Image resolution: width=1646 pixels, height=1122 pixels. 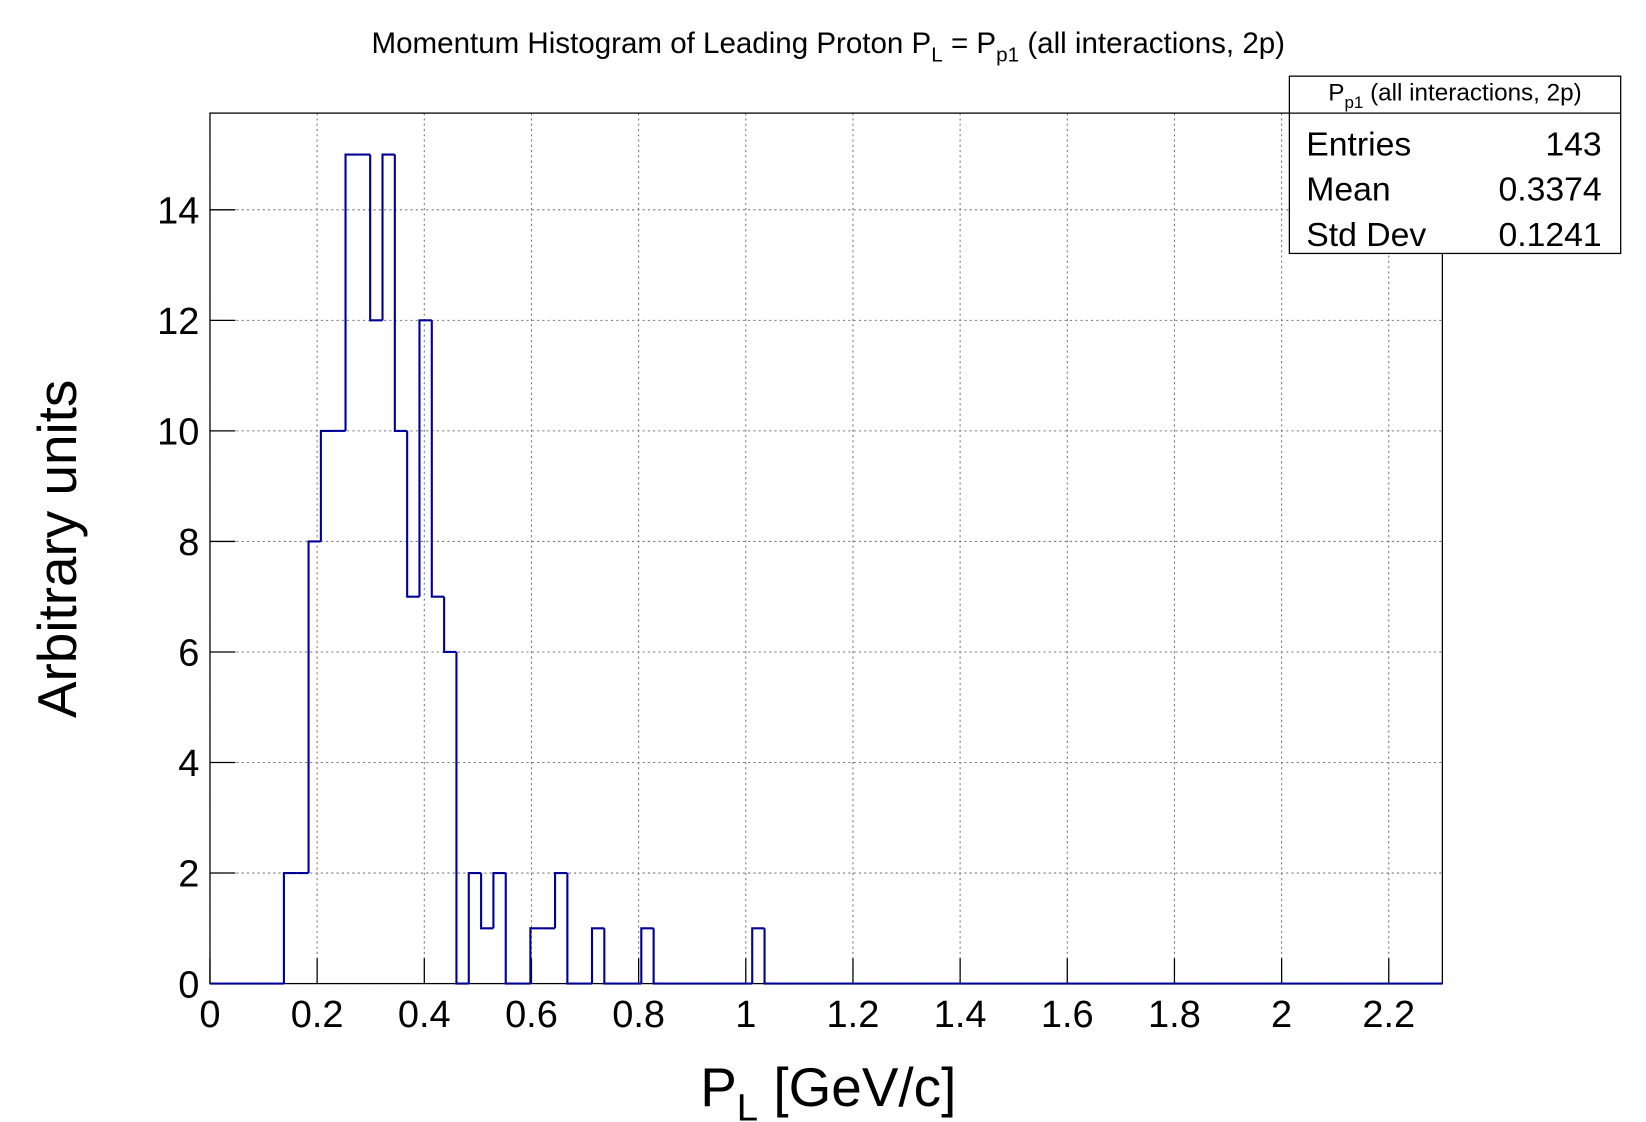 I want to click on y-tick-label: 0, so click(x=188, y=985).